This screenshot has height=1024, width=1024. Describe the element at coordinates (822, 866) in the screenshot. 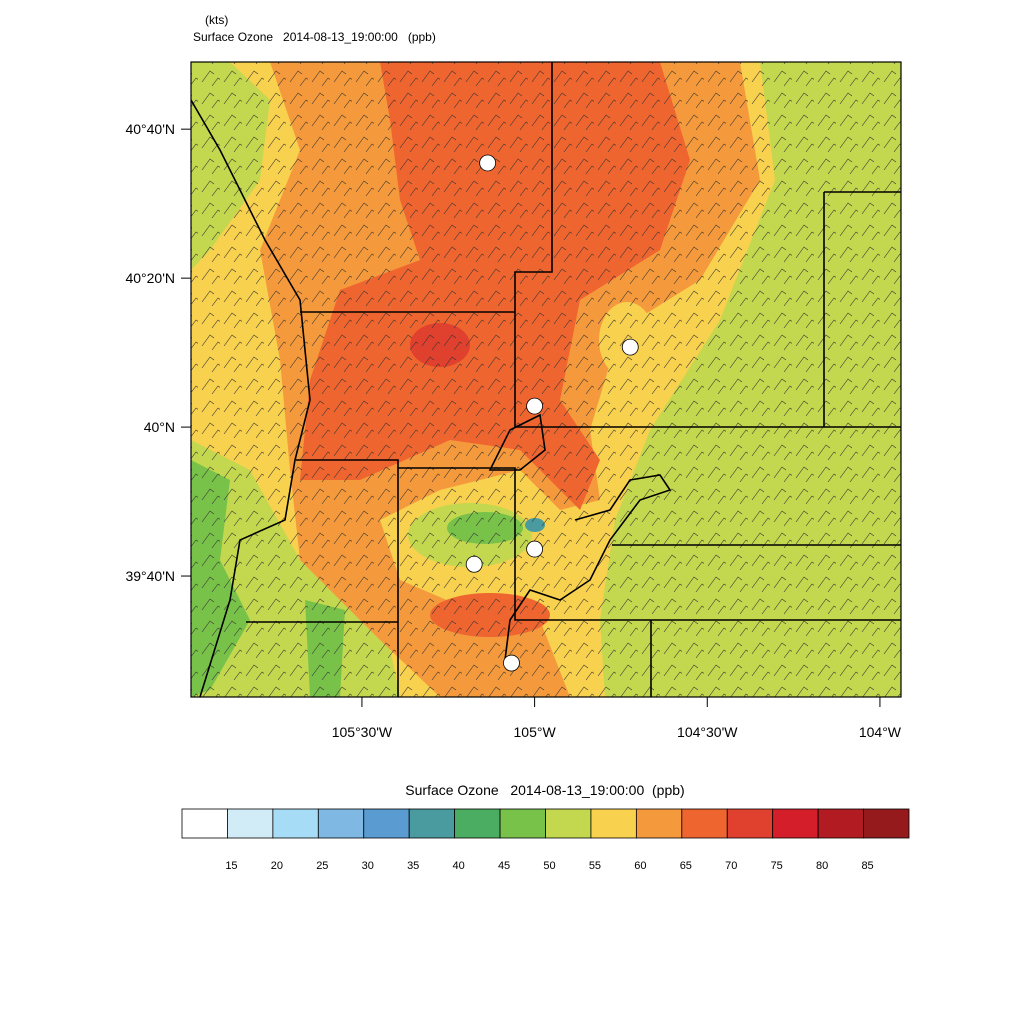

I see `colorbar-label: 80` at that location.